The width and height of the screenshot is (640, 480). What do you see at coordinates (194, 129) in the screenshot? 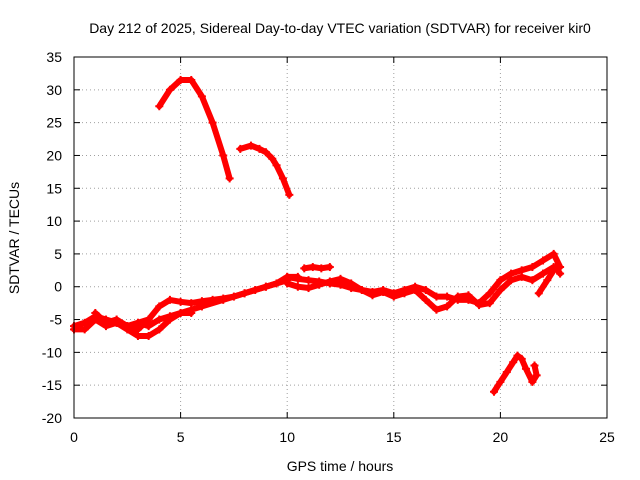
I see `series-line-arc-e` at bounding box center [194, 129].